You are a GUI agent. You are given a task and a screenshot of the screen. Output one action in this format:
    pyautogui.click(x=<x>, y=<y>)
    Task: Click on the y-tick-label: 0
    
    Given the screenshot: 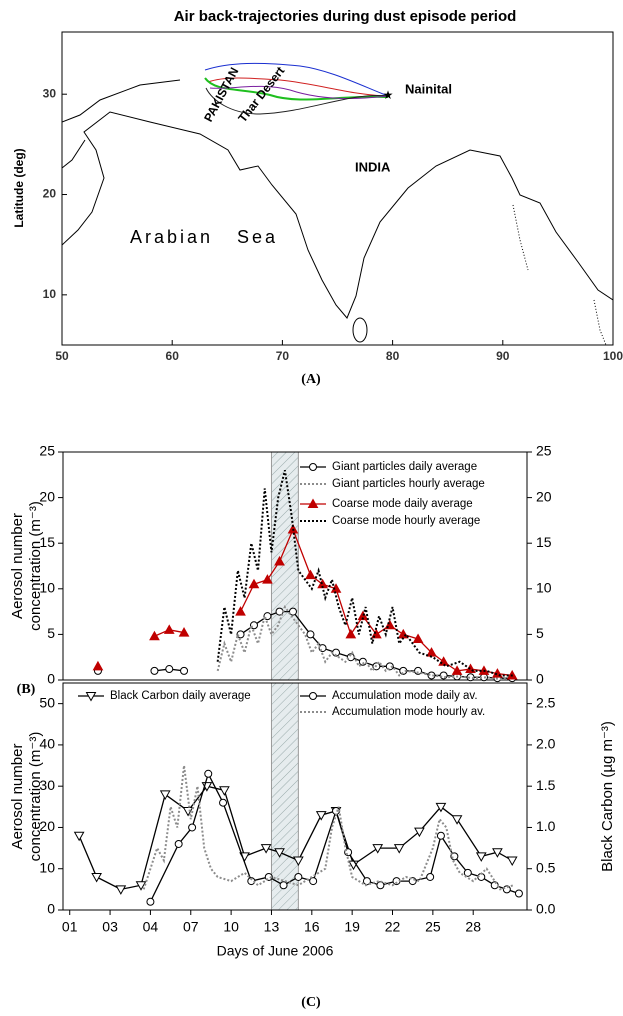 What is the action you would take?
    pyautogui.click(x=51, y=909)
    